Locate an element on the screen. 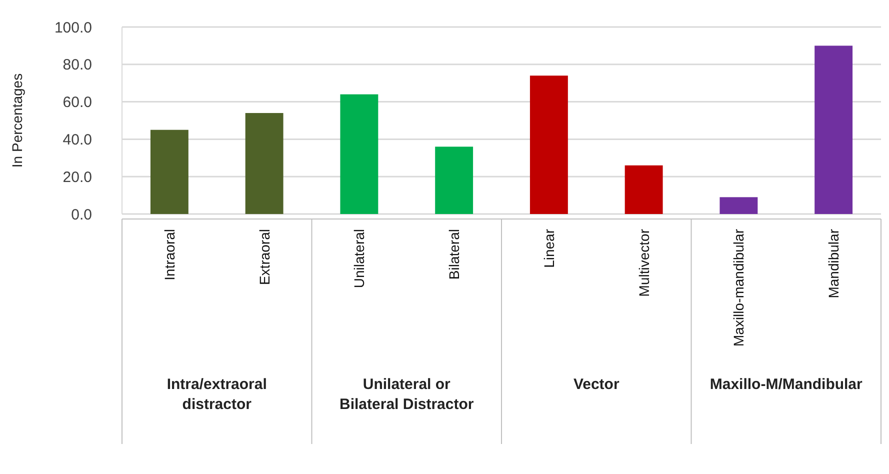 This screenshot has height=474, width=889. text: Unilateral or Bilateral Distractor is located at coordinates (407, 394).